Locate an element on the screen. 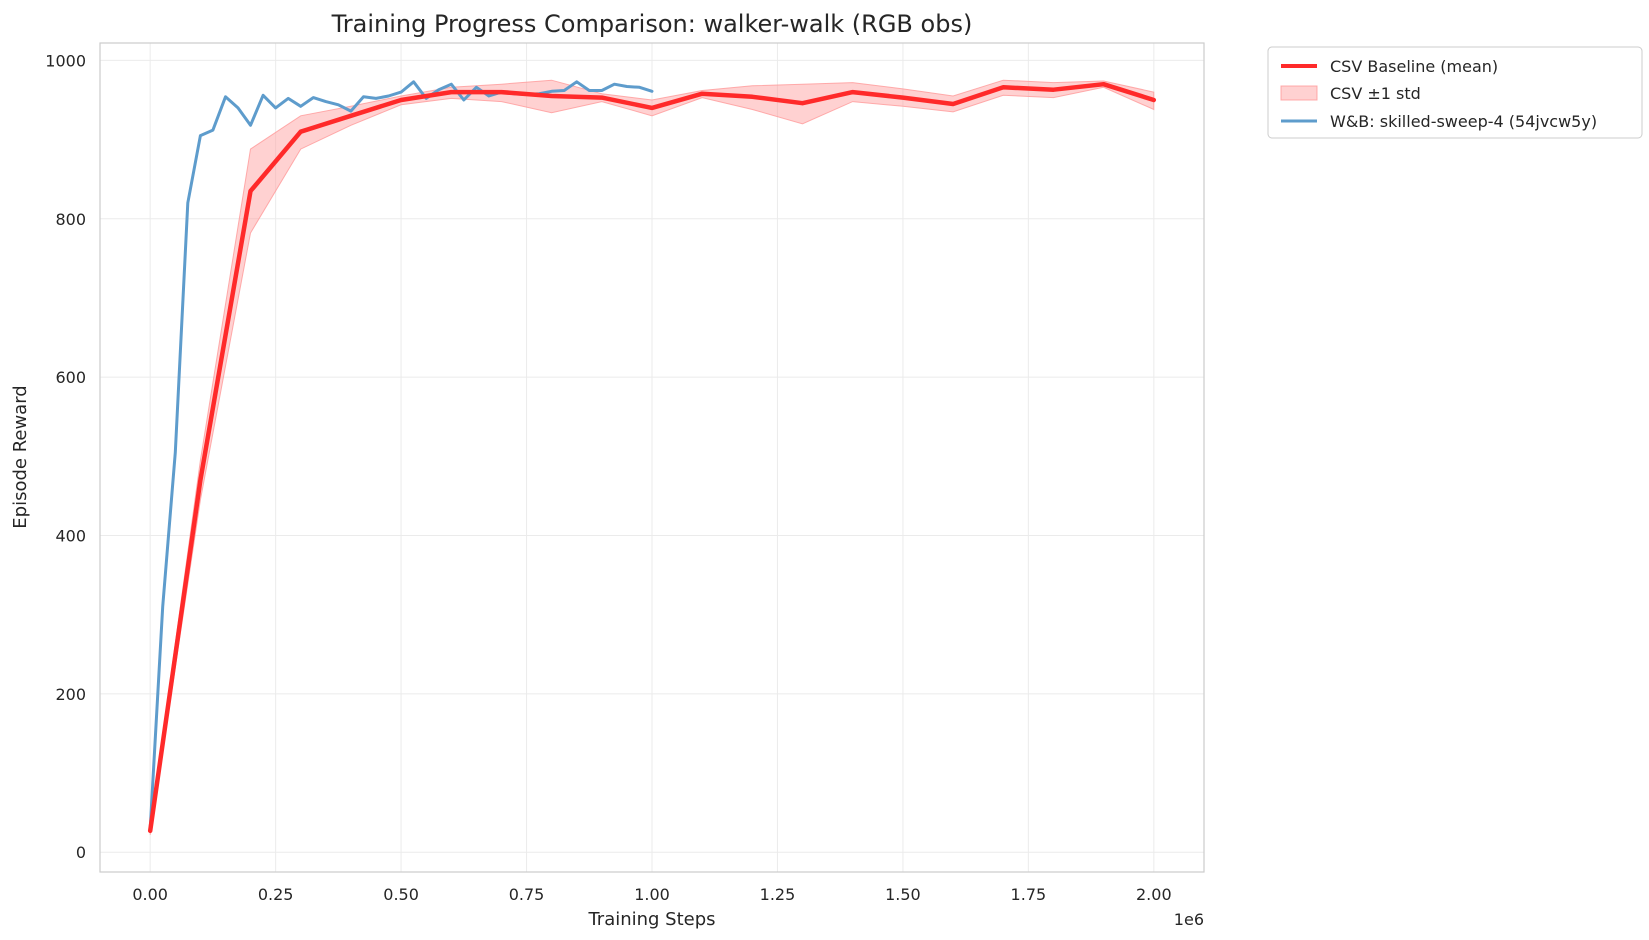 This screenshot has height=940, width=1649. x-tick-label: 1.00 is located at coordinates (652, 894).